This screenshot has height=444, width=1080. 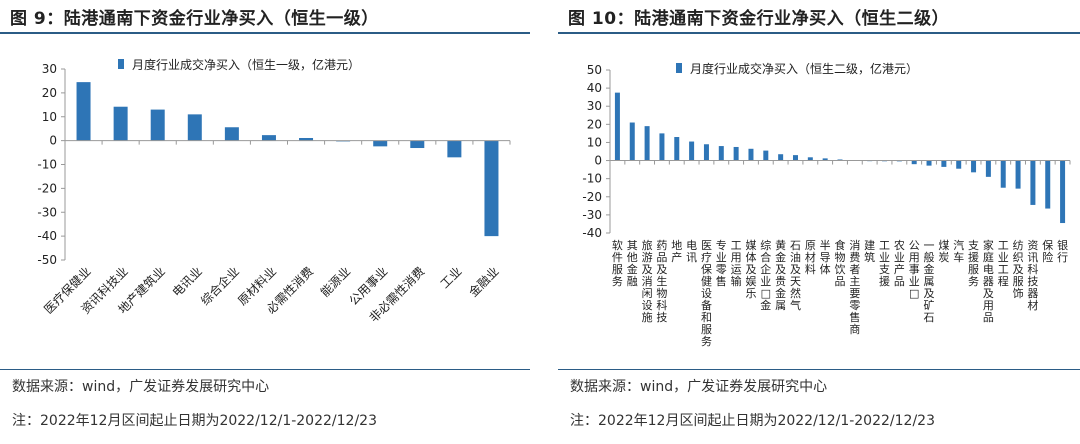 What do you see at coordinates (765, 275) in the screenshot?
I see `x-category-label: 综合企业□金` at bounding box center [765, 275].